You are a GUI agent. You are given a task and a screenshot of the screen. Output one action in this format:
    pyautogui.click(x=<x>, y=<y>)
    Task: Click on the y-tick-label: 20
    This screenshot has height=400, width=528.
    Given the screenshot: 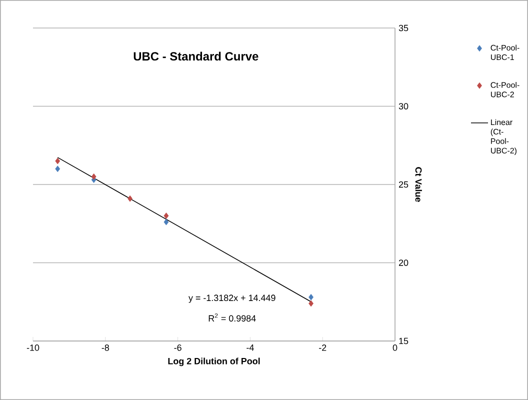 What is the action you would take?
    pyautogui.click(x=403, y=263)
    